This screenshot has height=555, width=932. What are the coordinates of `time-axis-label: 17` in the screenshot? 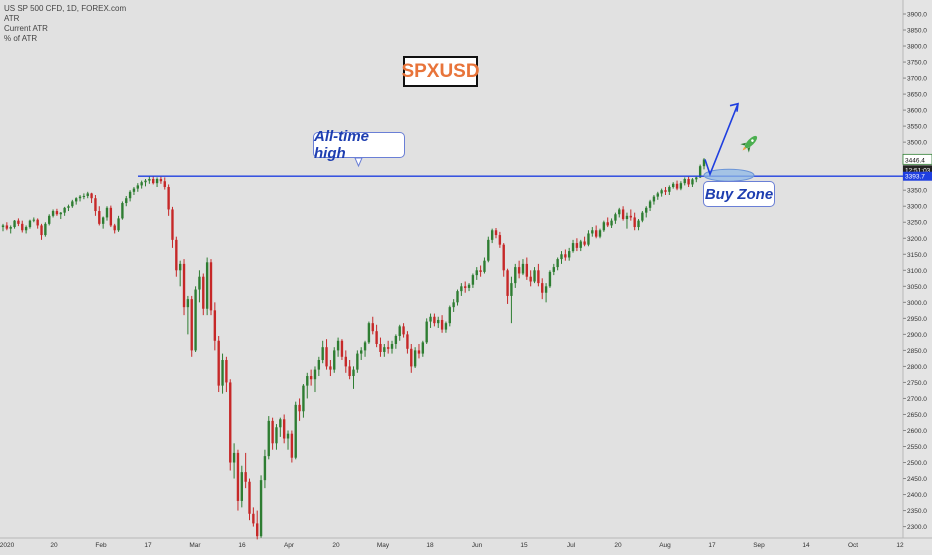 It's located at (712, 545).